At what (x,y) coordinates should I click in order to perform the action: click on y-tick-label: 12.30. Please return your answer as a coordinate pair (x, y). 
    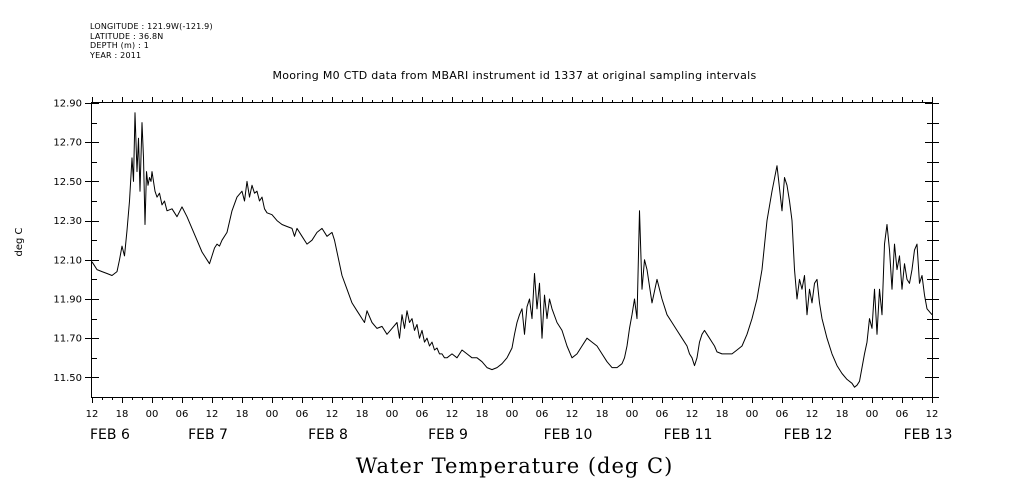
    Looking at the image, I should click on (67, 221).